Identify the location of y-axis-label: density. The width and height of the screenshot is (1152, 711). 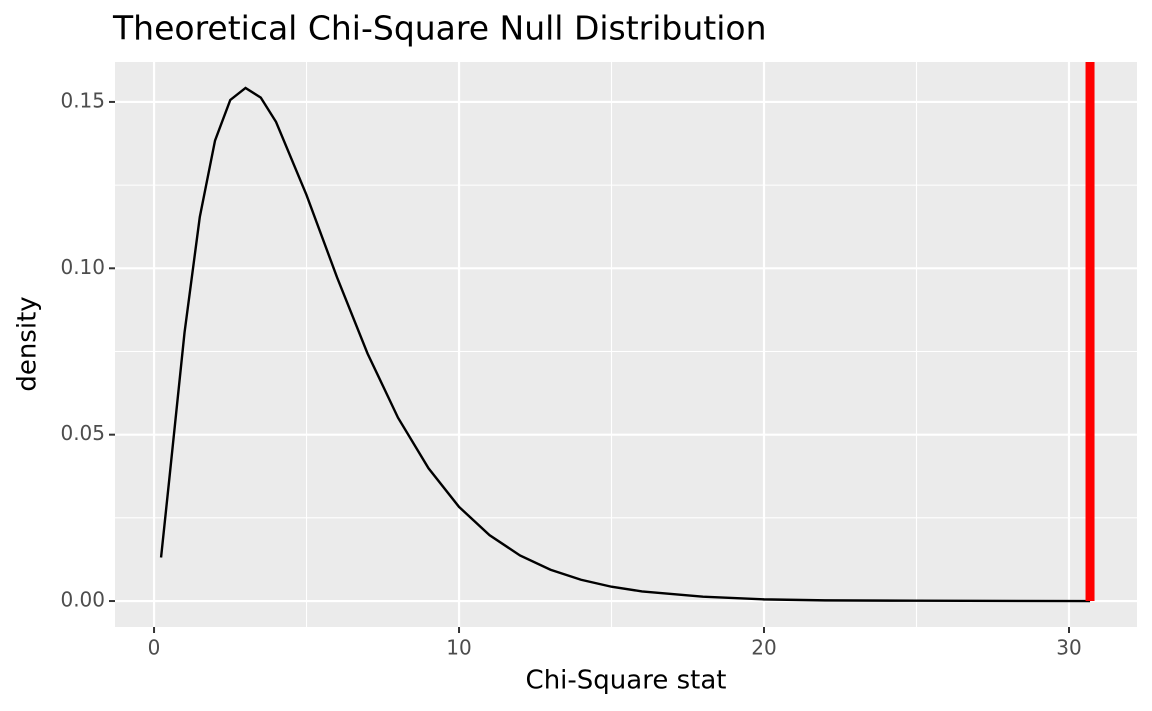
(28, 343).